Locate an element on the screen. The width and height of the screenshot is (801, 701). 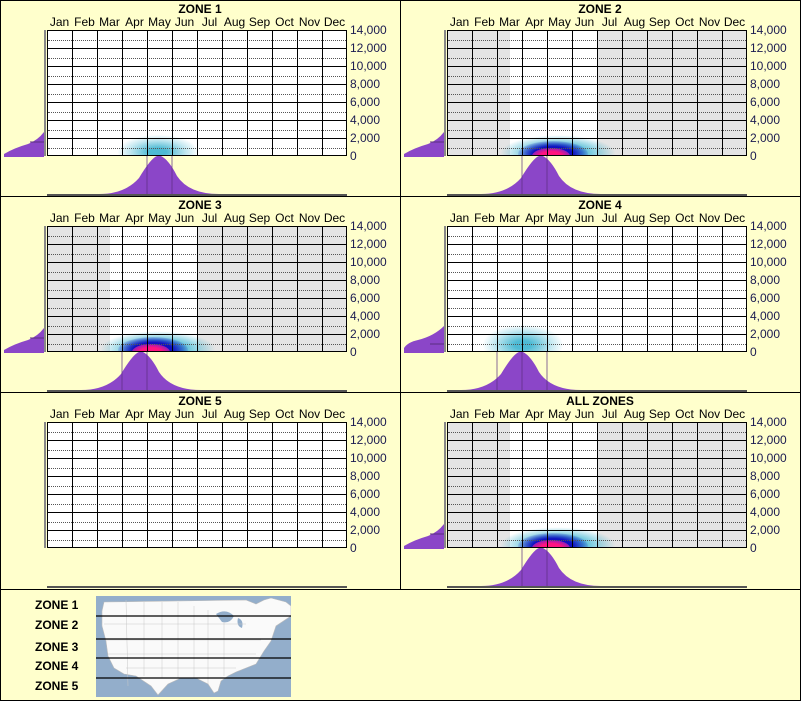
chart-title: ZONE 1 is located at coordinates (200, 9).